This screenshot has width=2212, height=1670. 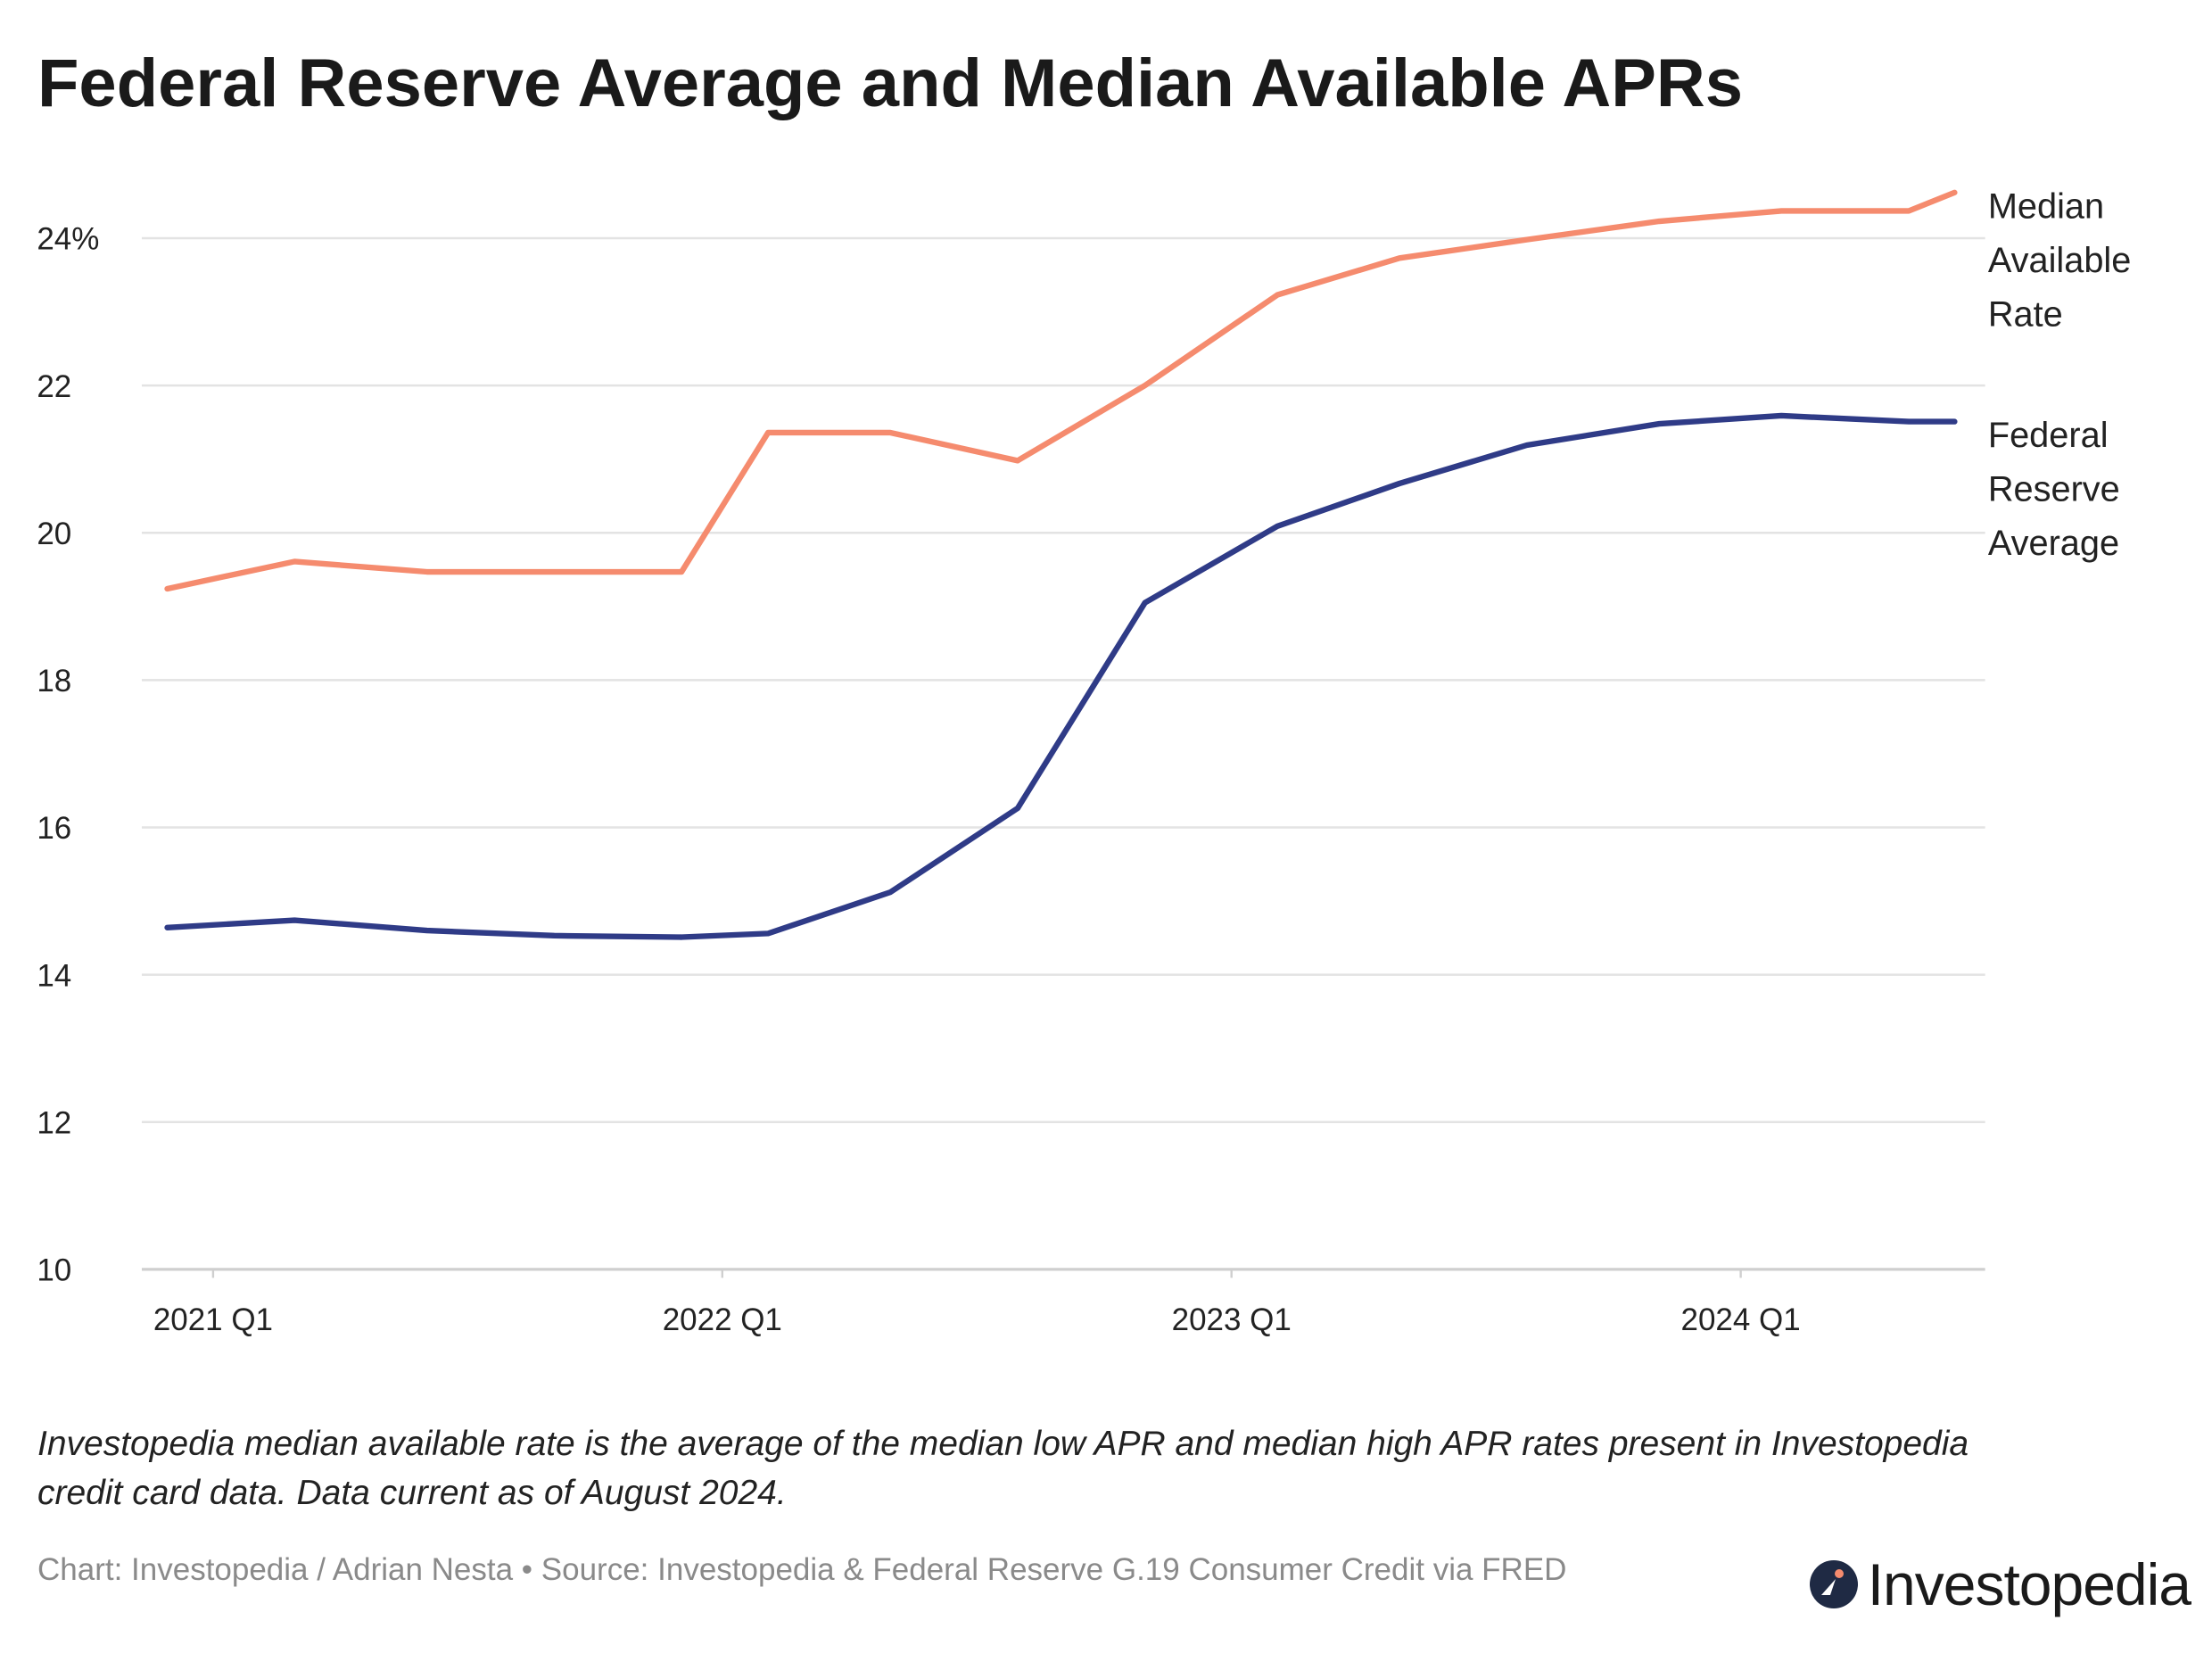 What do you see at coordinates (2029, 1584) in the screenshot?
I see `logo-text: Investopedia` at bounding box center [2029, 1584].